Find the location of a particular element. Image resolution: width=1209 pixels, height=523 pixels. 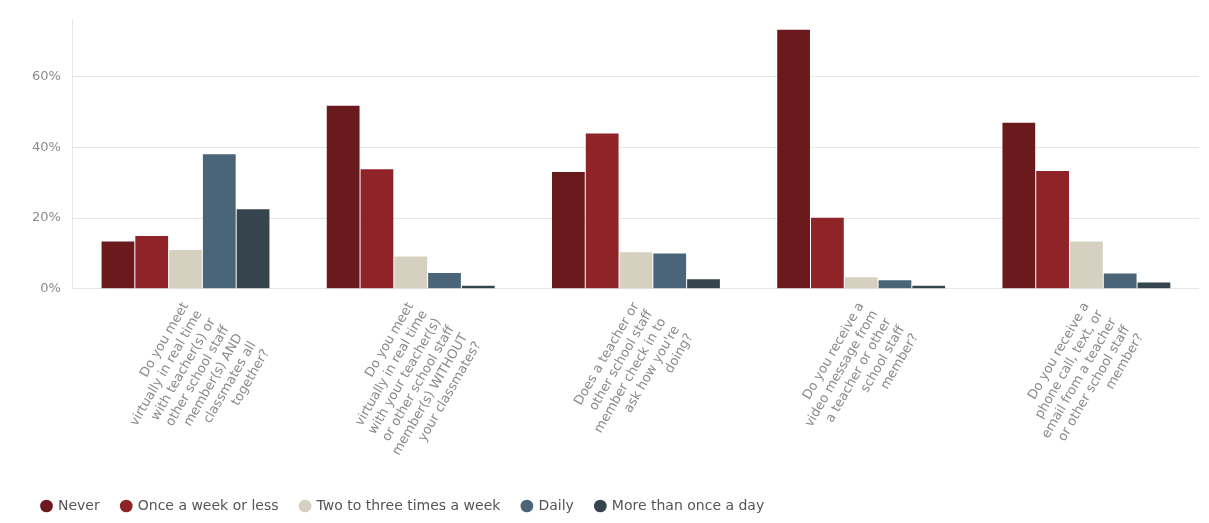

legend-label: Two to three times a week is located at coordinates (408, 504).